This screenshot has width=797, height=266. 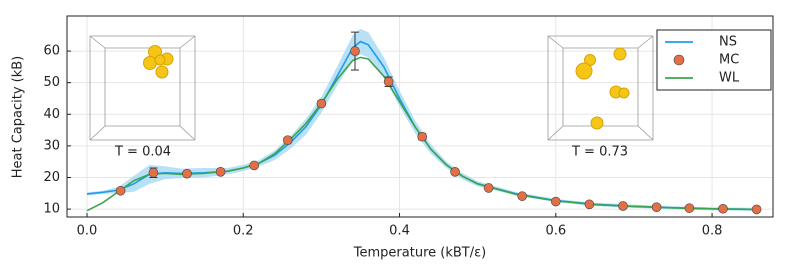 What do you see at coordinates (679, 60) in the screenshot?
I see `legend-swatch` at bounding box center [679, 60].